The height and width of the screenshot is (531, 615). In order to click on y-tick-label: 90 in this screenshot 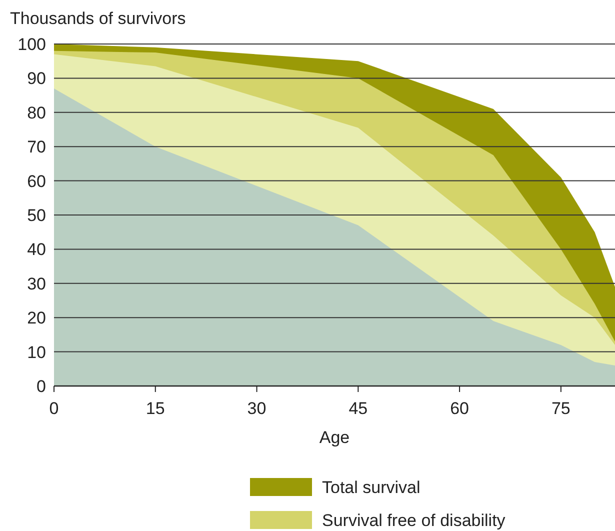, I will do `click(36, 78)`.